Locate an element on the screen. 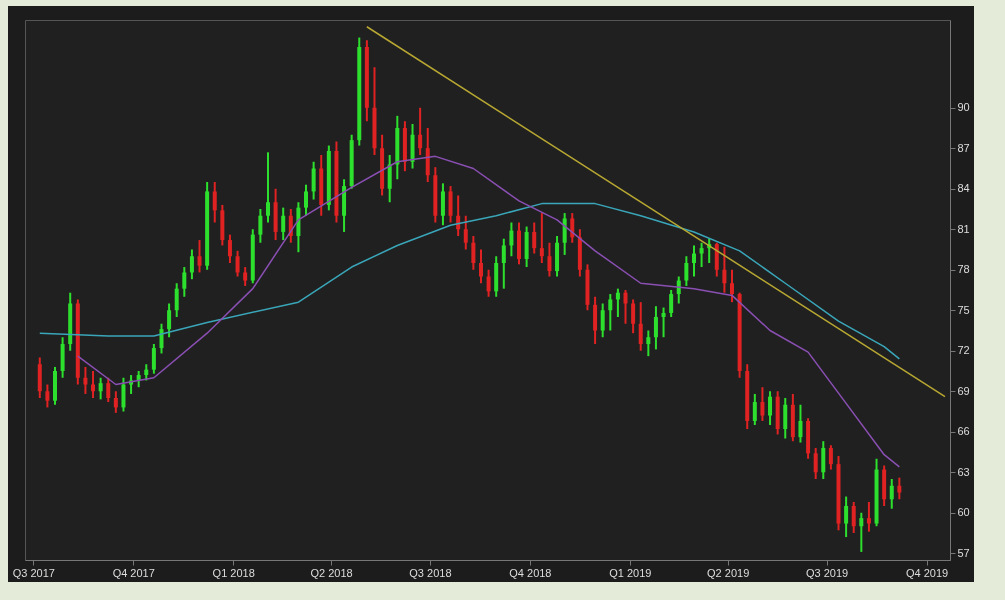  y-tick-label: 78 is located at coordinates (963, 269).